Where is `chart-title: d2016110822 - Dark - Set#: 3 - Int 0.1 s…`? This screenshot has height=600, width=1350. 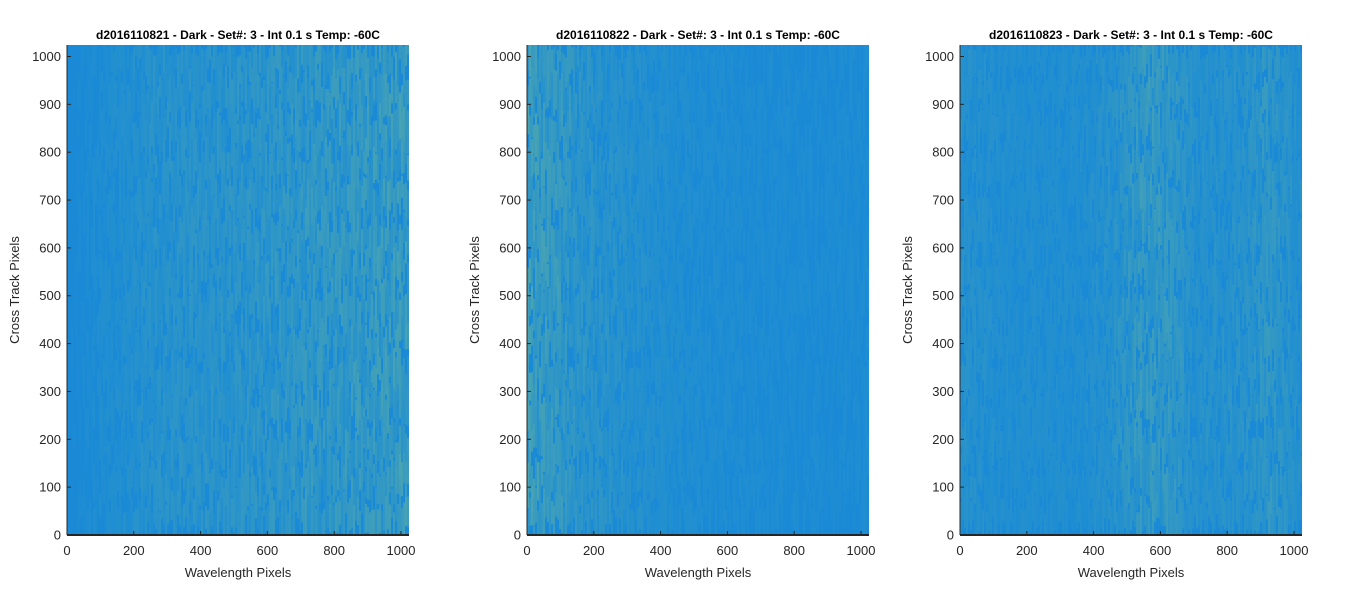
chart-title: d2016110822 - Dark - Set#: 3 - Int 0.1 s… is located at coordinates (698, 35).